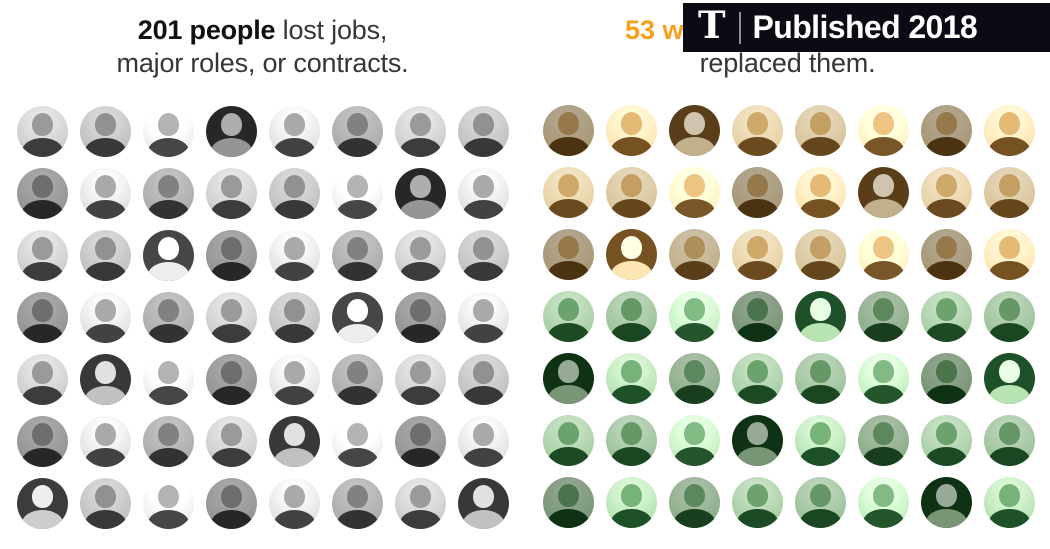 This screenshot has width=1050, height=549. I want to click on banner-label: Published 2018, so click(865, 27).